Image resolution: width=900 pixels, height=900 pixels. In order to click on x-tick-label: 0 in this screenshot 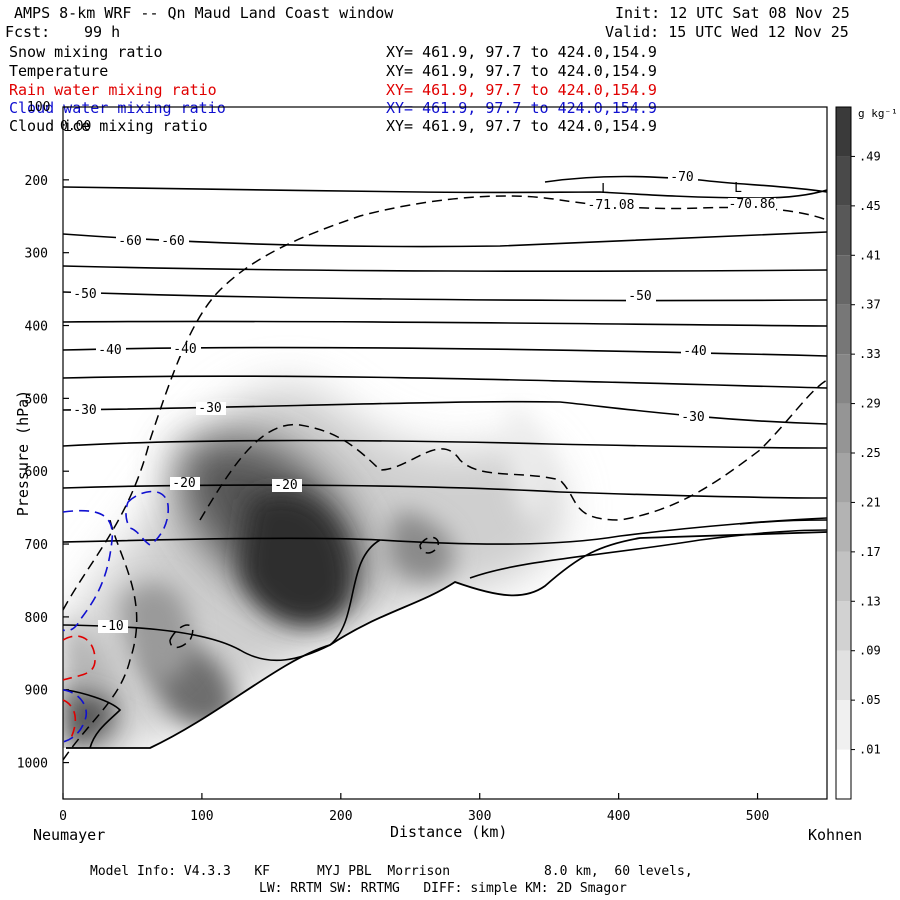, I will do `click(63, 816)`.